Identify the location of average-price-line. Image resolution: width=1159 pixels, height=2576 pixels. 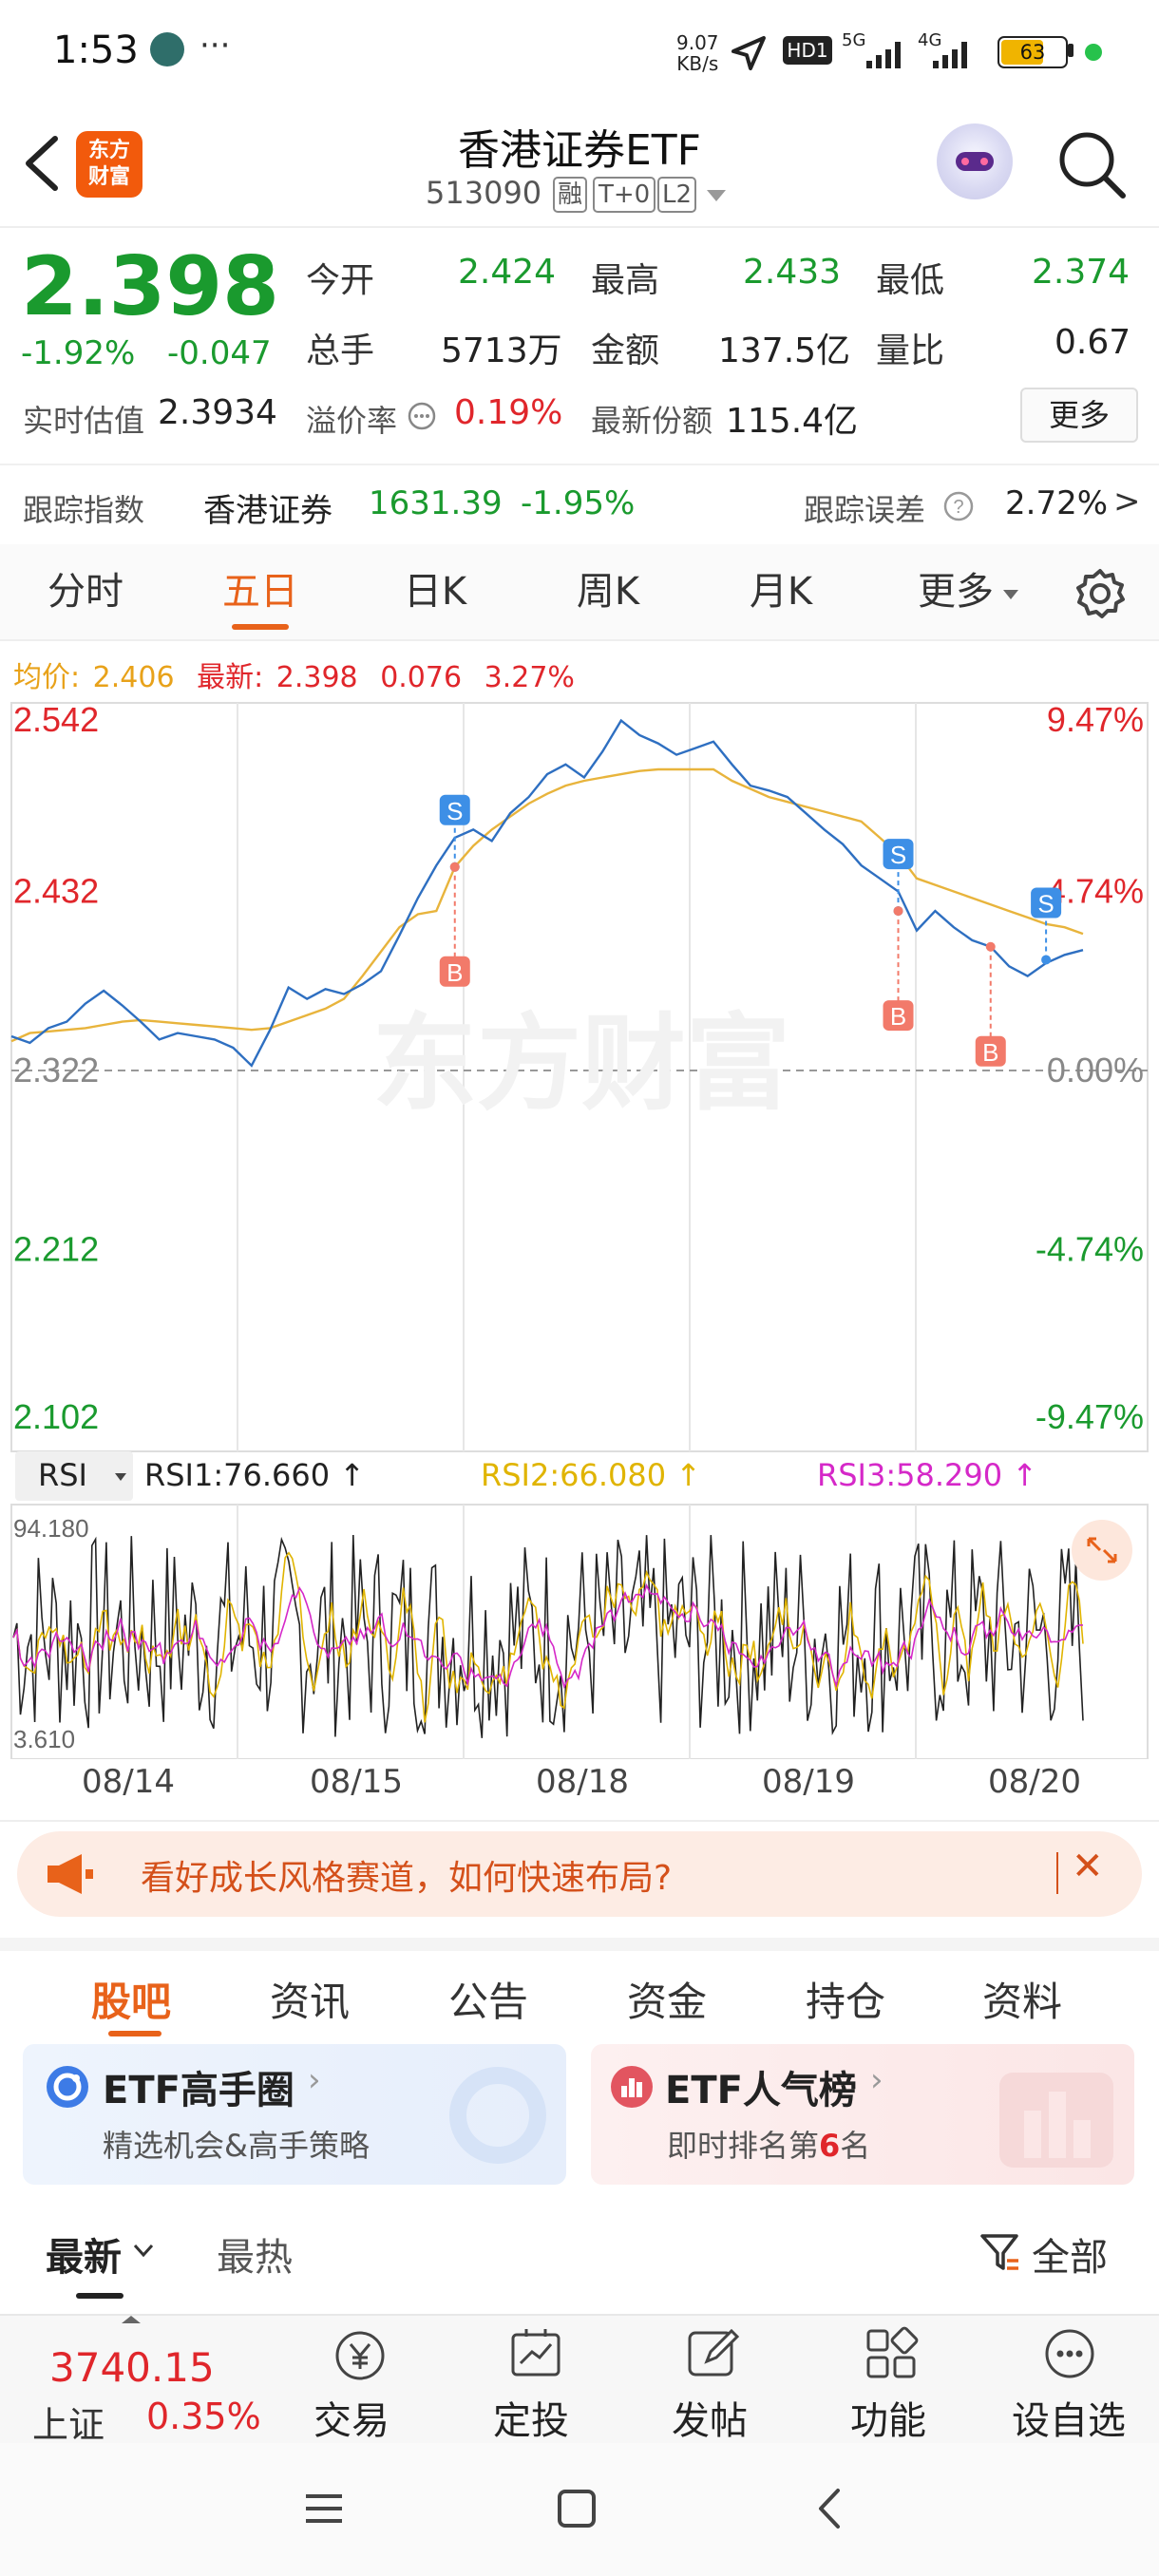
(547, 905).